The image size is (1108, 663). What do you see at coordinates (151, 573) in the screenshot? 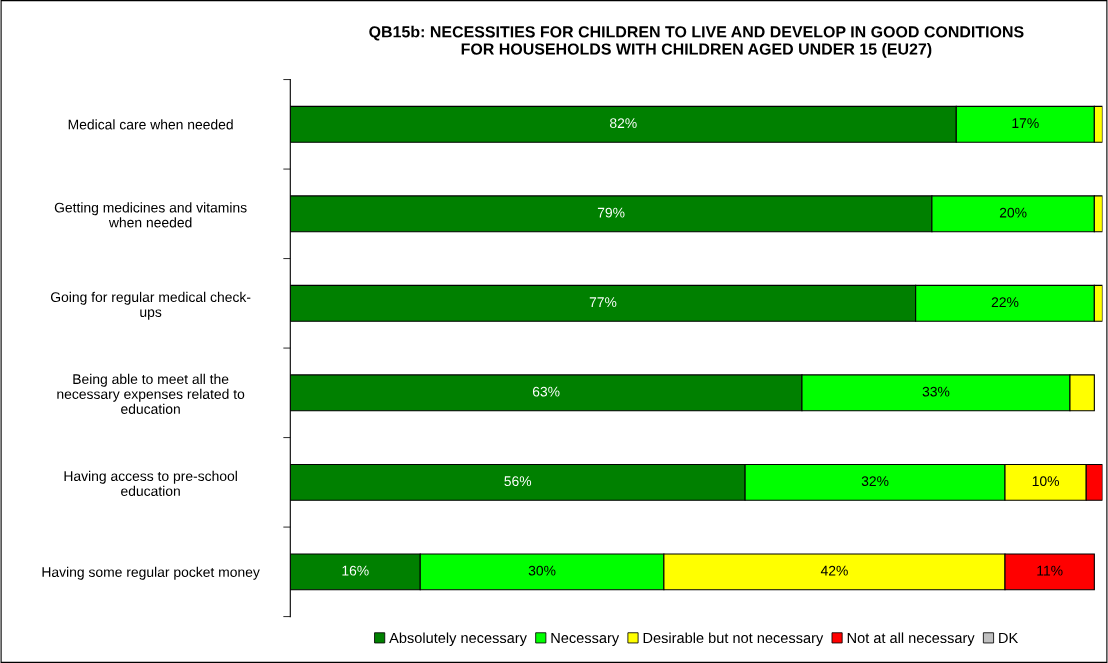
I see `y-tick-label: Having some regular pocket money` at bounding box center [151, 573].